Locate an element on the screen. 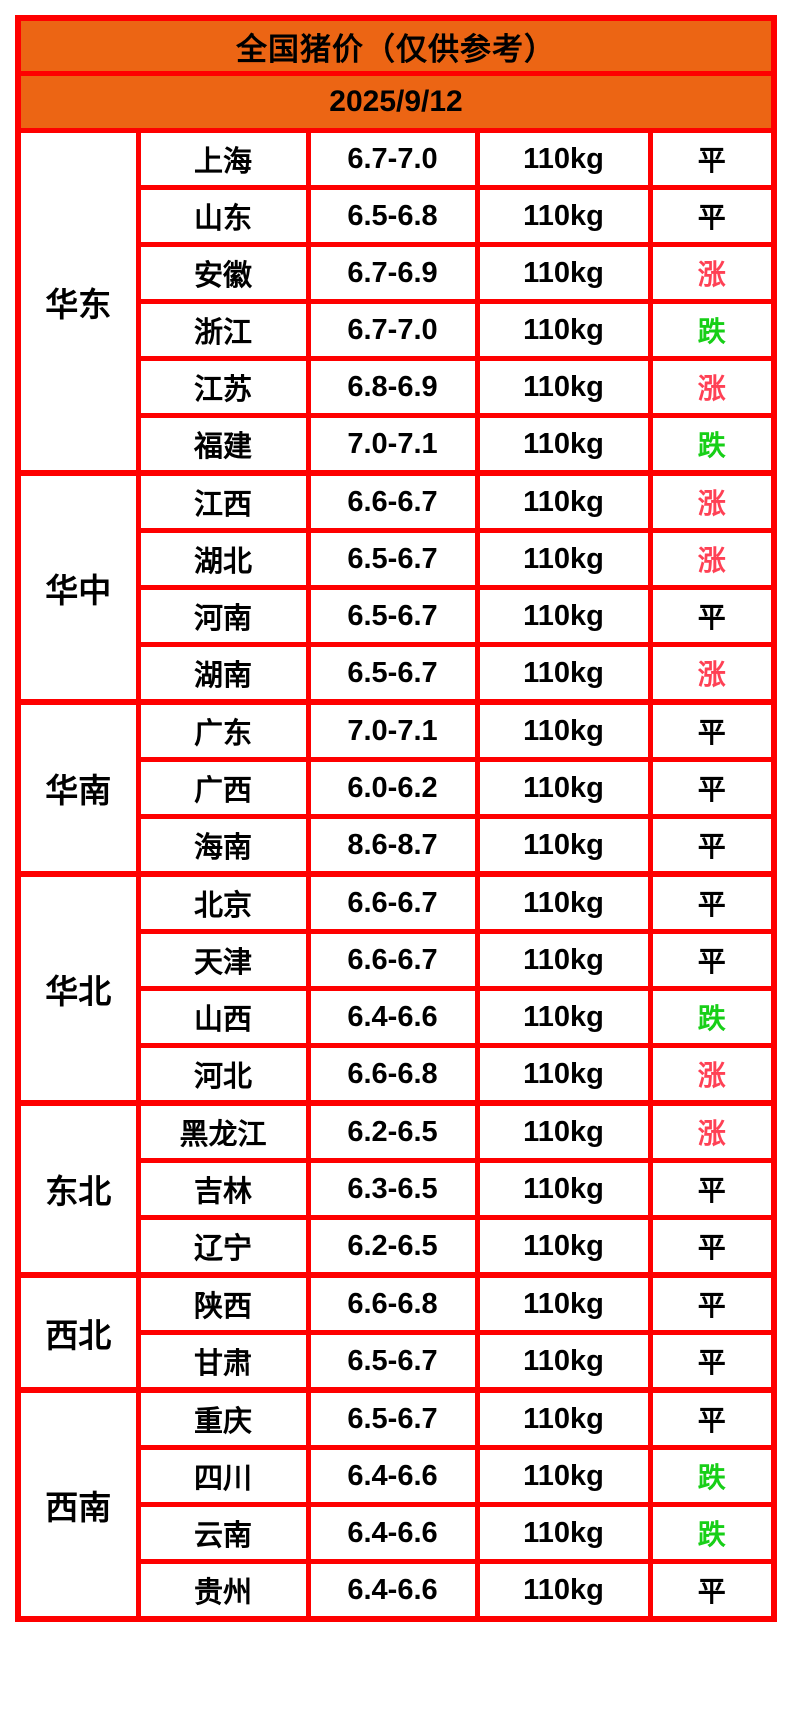  price-row: 辽宁 6.2-6.5 110kg 平 is located at coordinates (397, 1246).